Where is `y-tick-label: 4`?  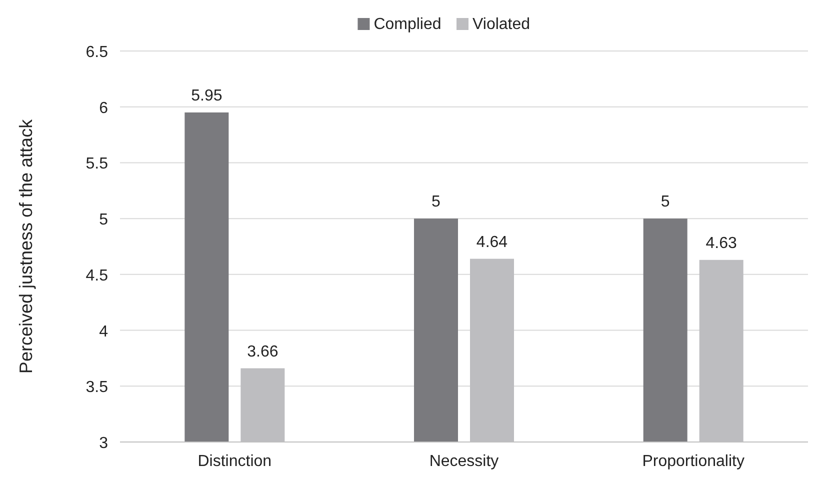
y-tick-label: 4 is located at coordinates (103, 331).